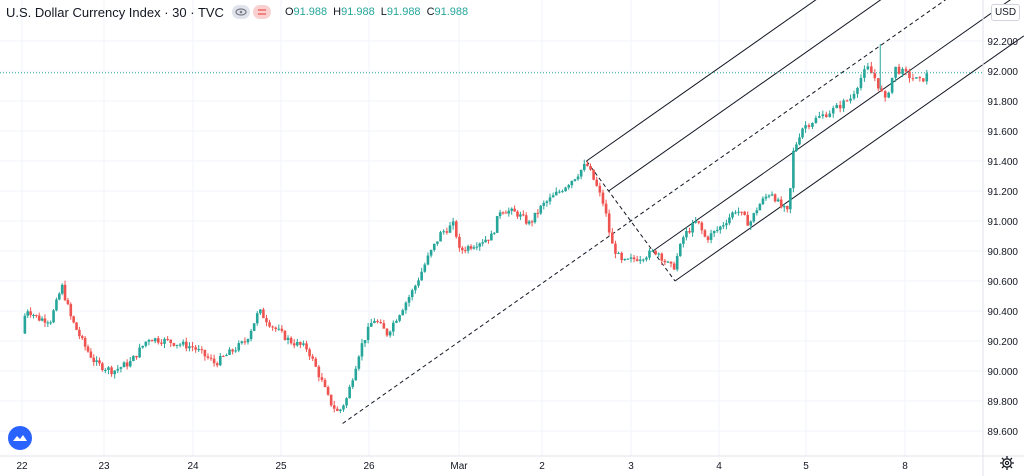 The image size is (1024, 476). I want to click on y-tick-label: 91.200, so click(1002, 192).